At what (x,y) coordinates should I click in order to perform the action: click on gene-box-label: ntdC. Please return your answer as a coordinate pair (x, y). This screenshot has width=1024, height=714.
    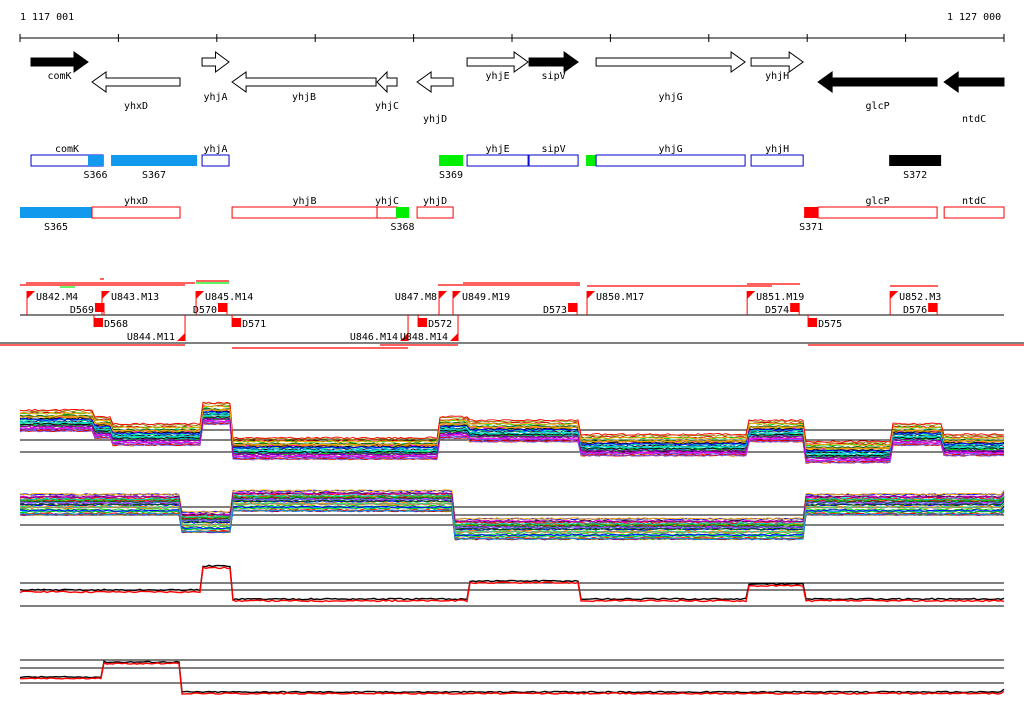
    Looking at the image, I should click on (974, 201).